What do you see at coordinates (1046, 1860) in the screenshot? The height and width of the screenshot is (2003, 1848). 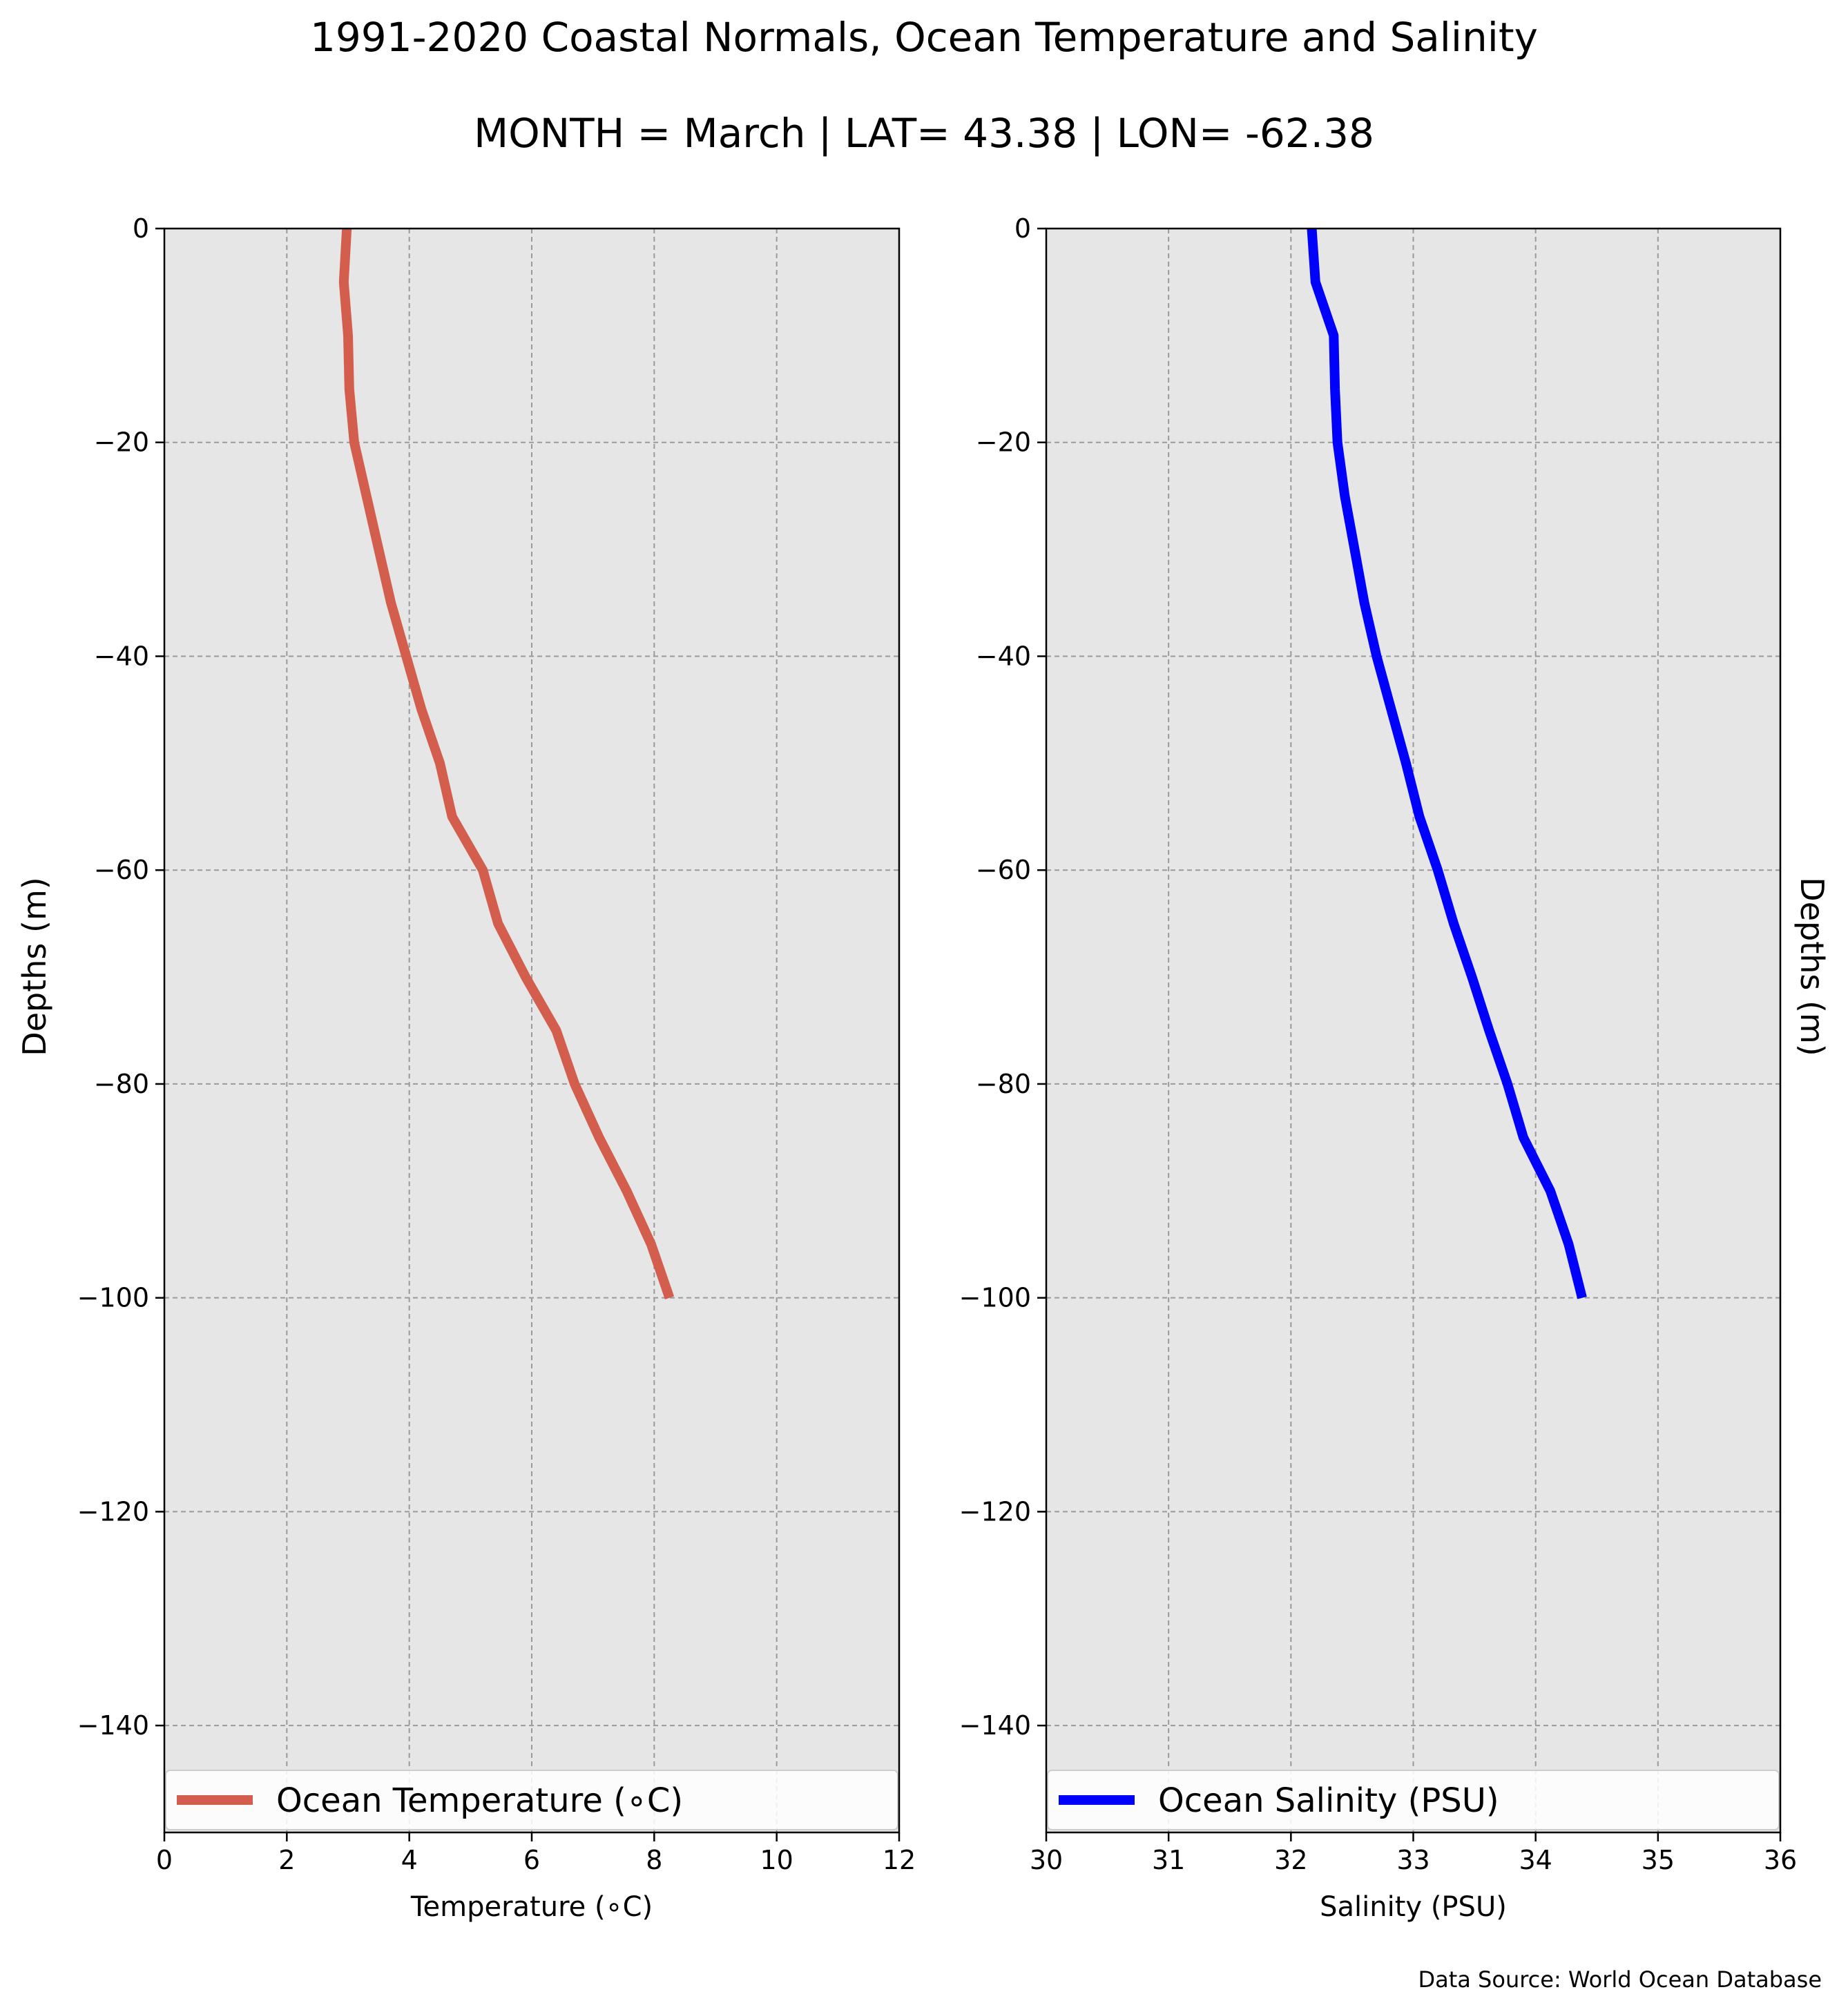 I see `salinity-x-tick-label: 30` at bounding box center [1046, 1860].